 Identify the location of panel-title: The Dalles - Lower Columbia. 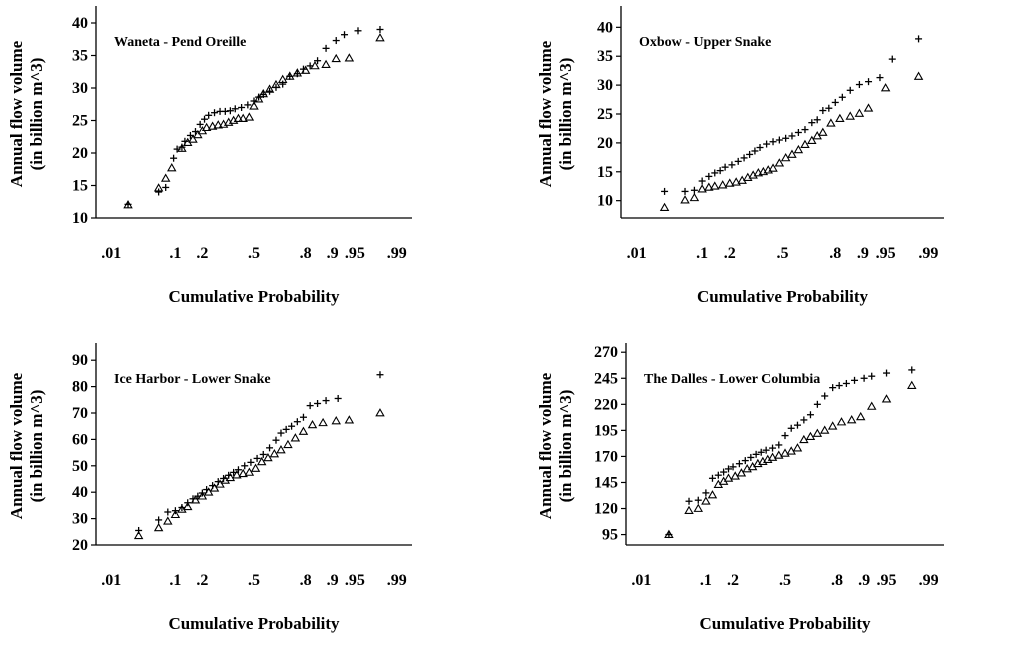
(732, 379).